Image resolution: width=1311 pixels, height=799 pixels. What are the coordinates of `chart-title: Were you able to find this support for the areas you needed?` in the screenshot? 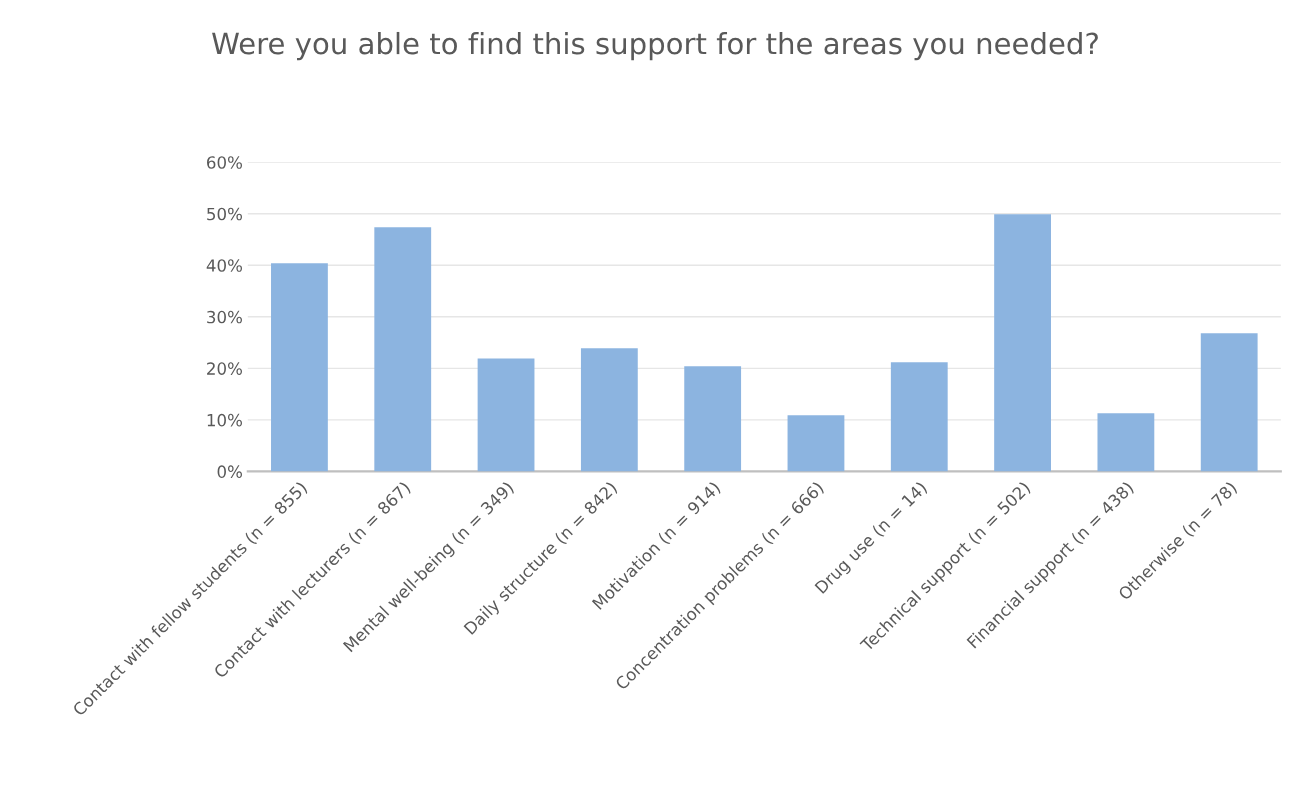 It's located at (655, 46).